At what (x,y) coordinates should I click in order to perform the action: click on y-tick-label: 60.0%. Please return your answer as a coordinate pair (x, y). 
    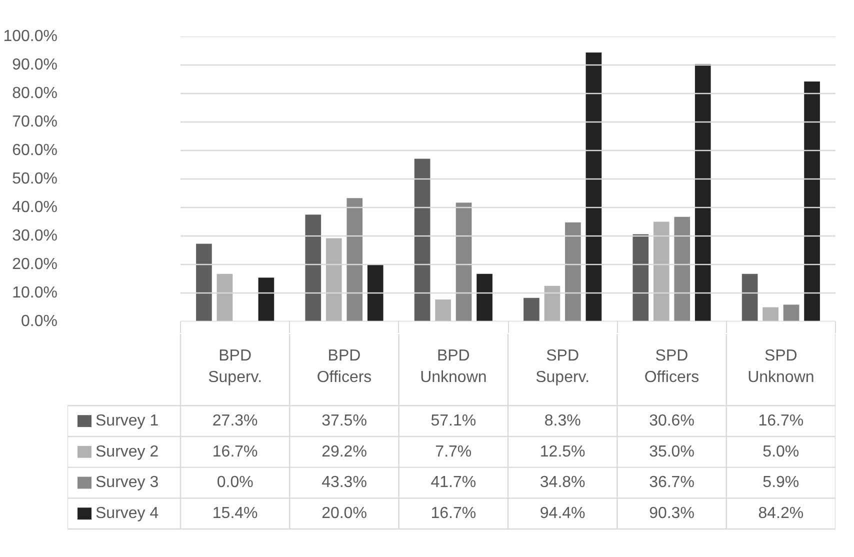
    Looking at the image, I should click on (35, 150).